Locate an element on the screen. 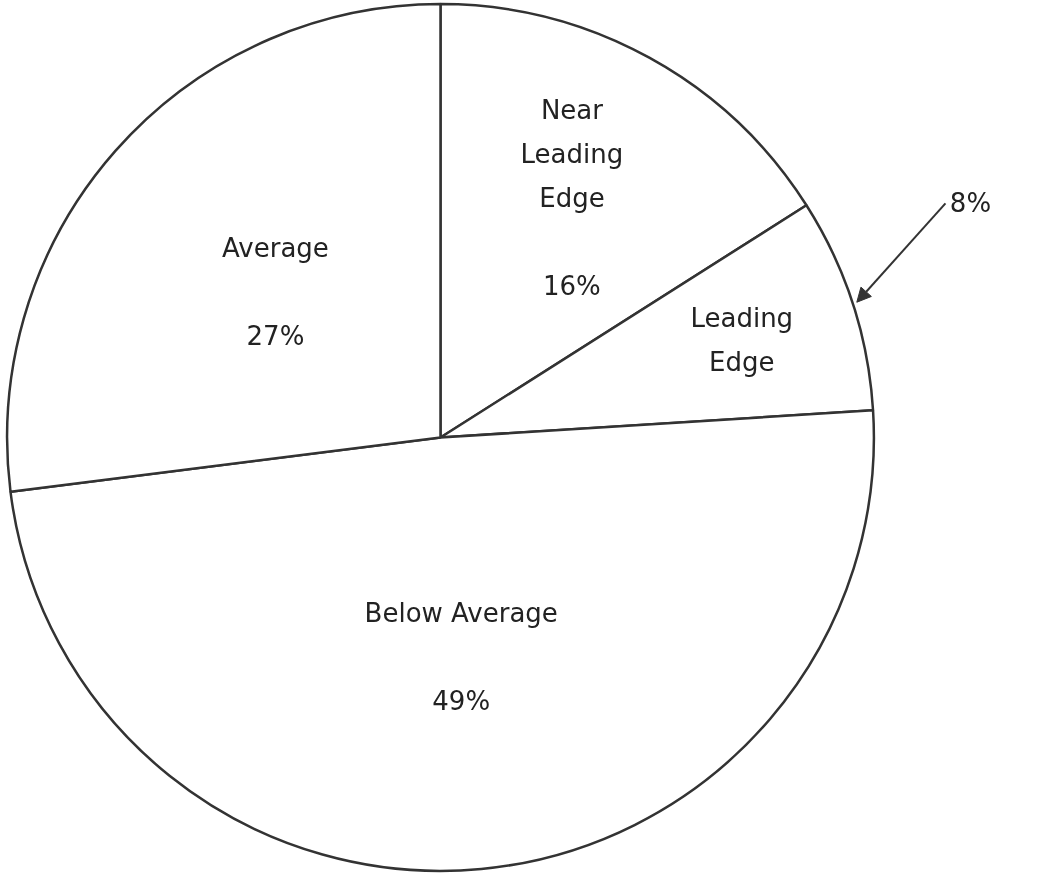 The width and height of the screenshot is (1041, 880). slice-label: Below Average is located at coordinates (461, 612).